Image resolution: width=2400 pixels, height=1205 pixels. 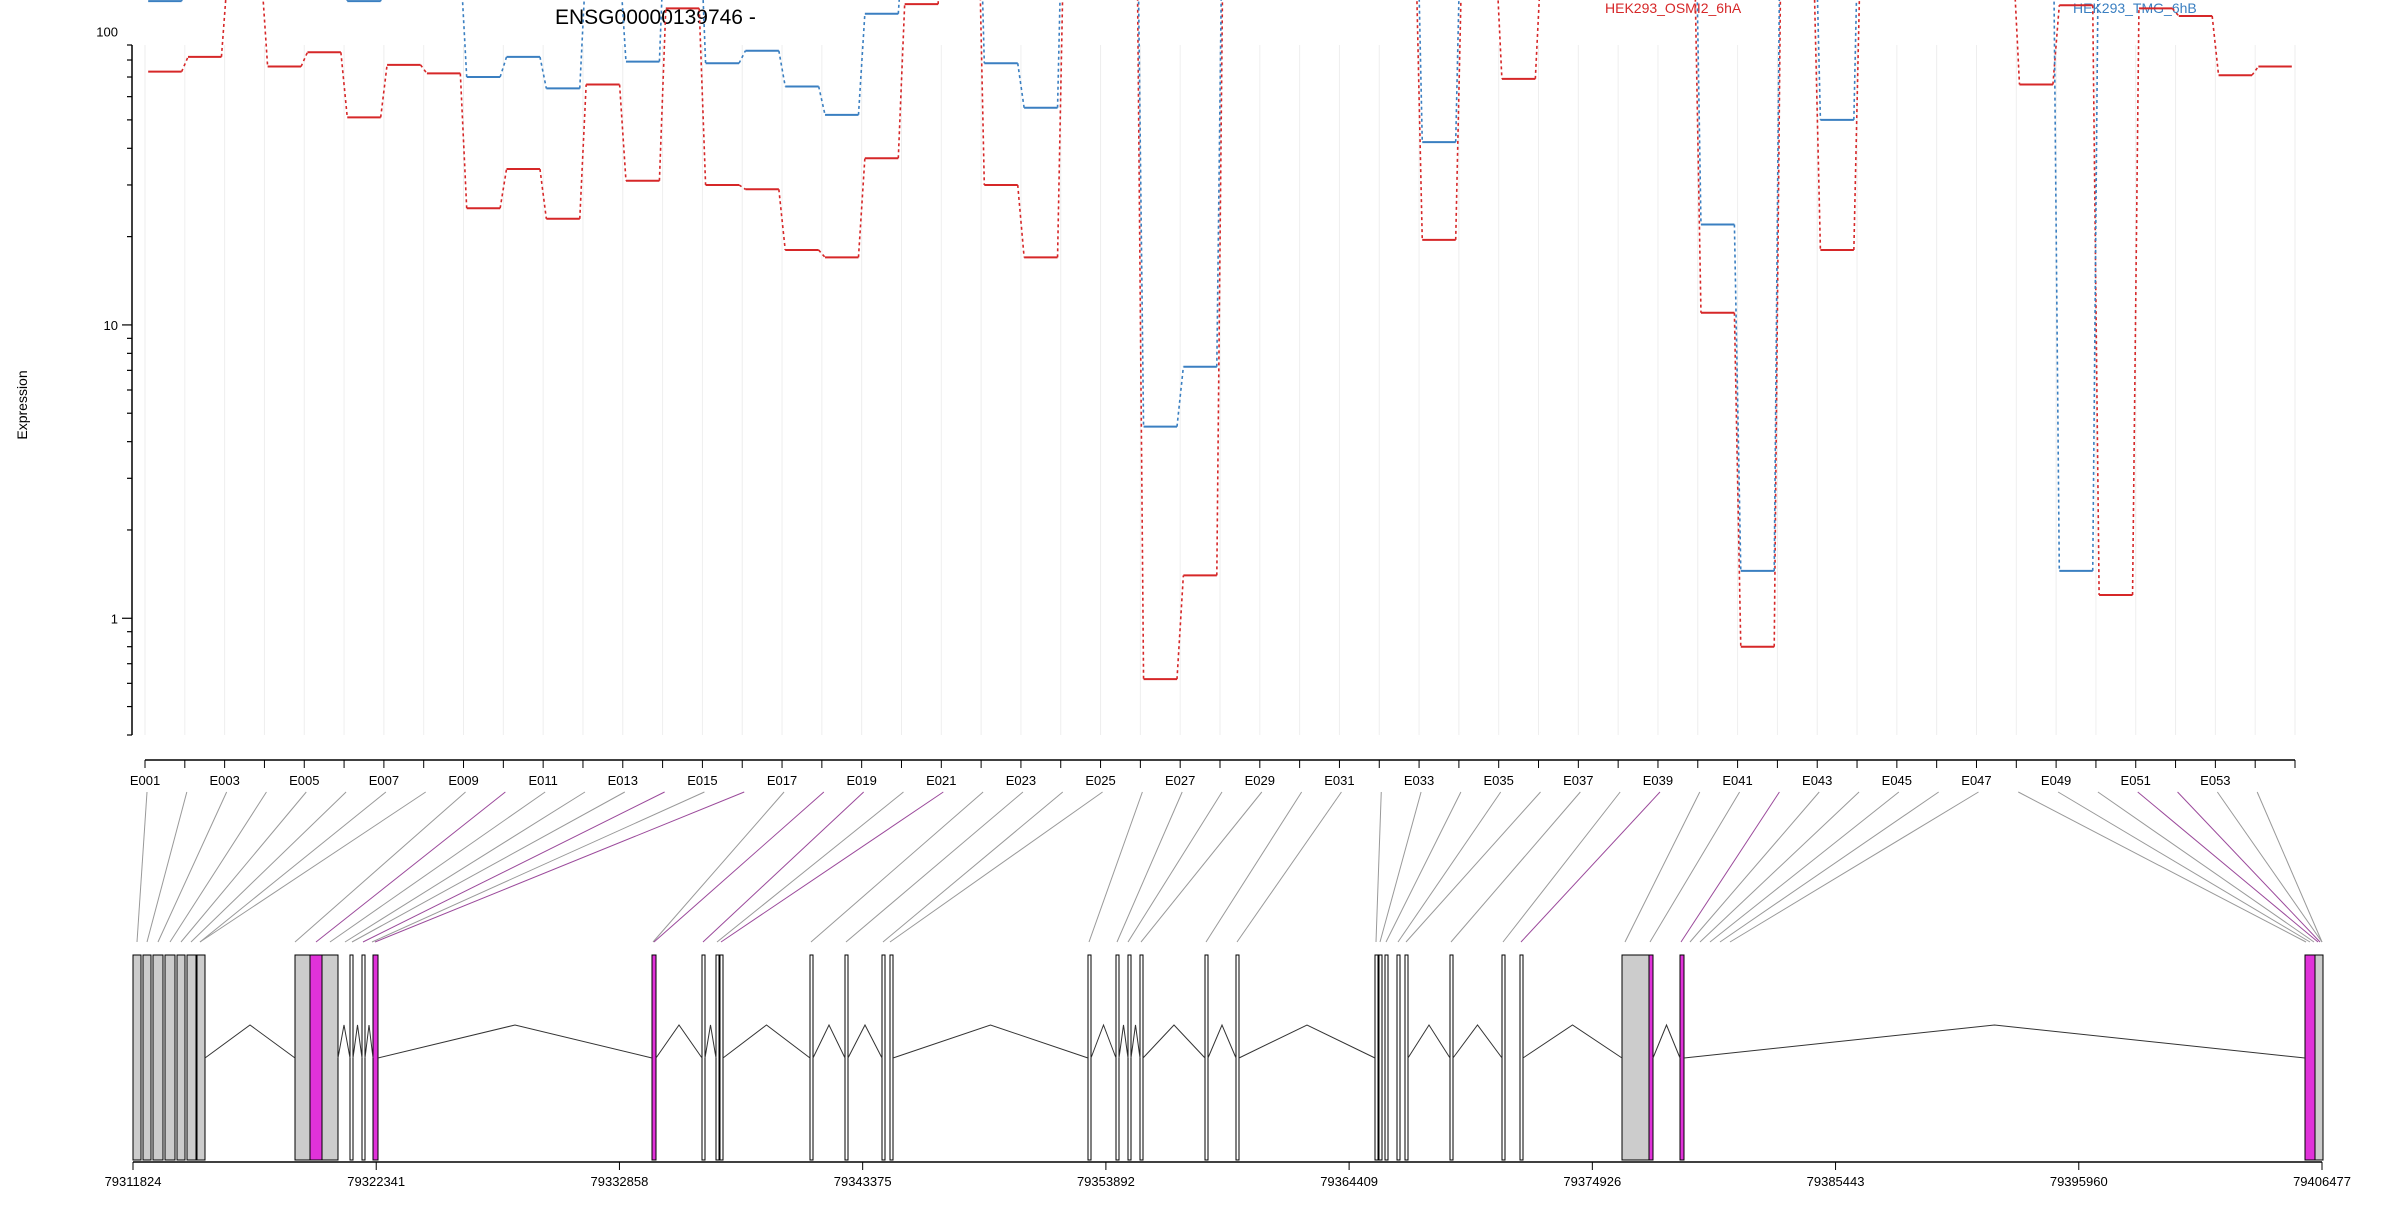 I want to click on coordinate-tick-label: 79395960, so click(x=2079, y=1181).